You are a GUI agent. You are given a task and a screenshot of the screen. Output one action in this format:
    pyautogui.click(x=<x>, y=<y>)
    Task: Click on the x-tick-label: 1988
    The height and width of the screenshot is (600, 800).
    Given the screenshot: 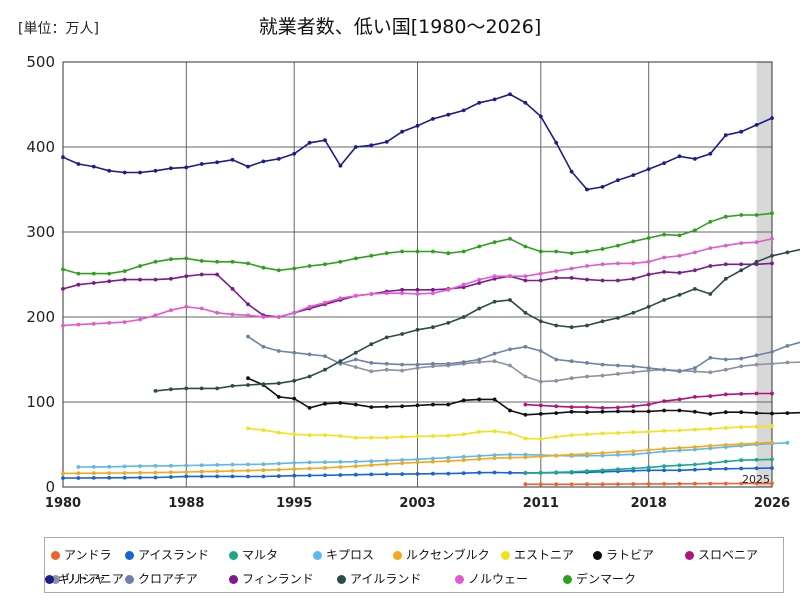 What is the action you would take?
    pyautogui.click(x=186, y=503)
    